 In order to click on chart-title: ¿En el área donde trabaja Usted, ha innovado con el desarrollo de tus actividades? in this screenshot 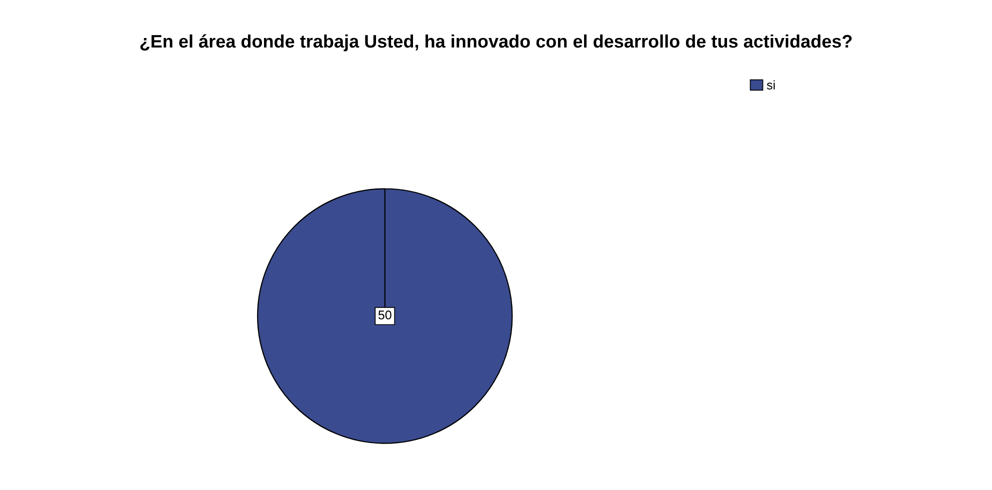, I will do `click(496, 43)`.